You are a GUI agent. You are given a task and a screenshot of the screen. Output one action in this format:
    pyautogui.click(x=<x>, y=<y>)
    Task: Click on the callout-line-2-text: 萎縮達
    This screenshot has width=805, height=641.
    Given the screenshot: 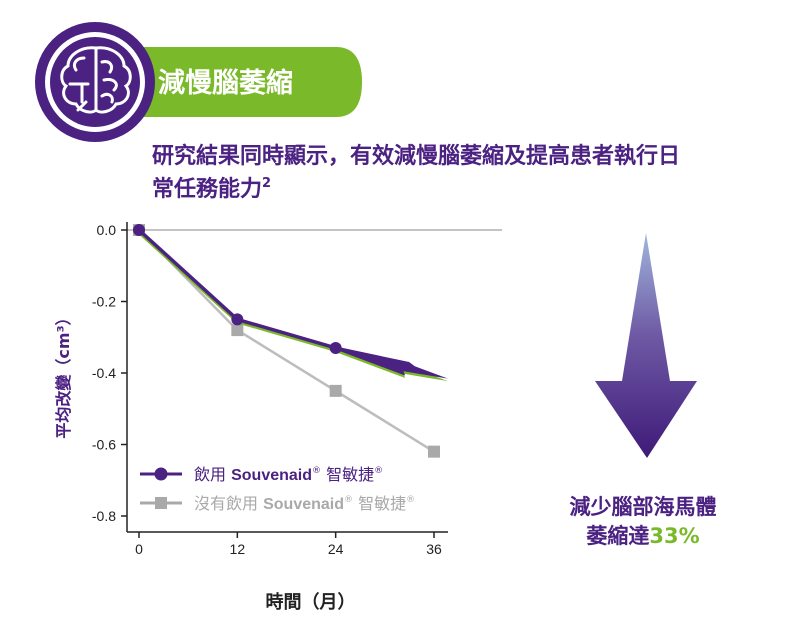 What is the action you would take?
    pyautogui.click(x=617, y=536)
    